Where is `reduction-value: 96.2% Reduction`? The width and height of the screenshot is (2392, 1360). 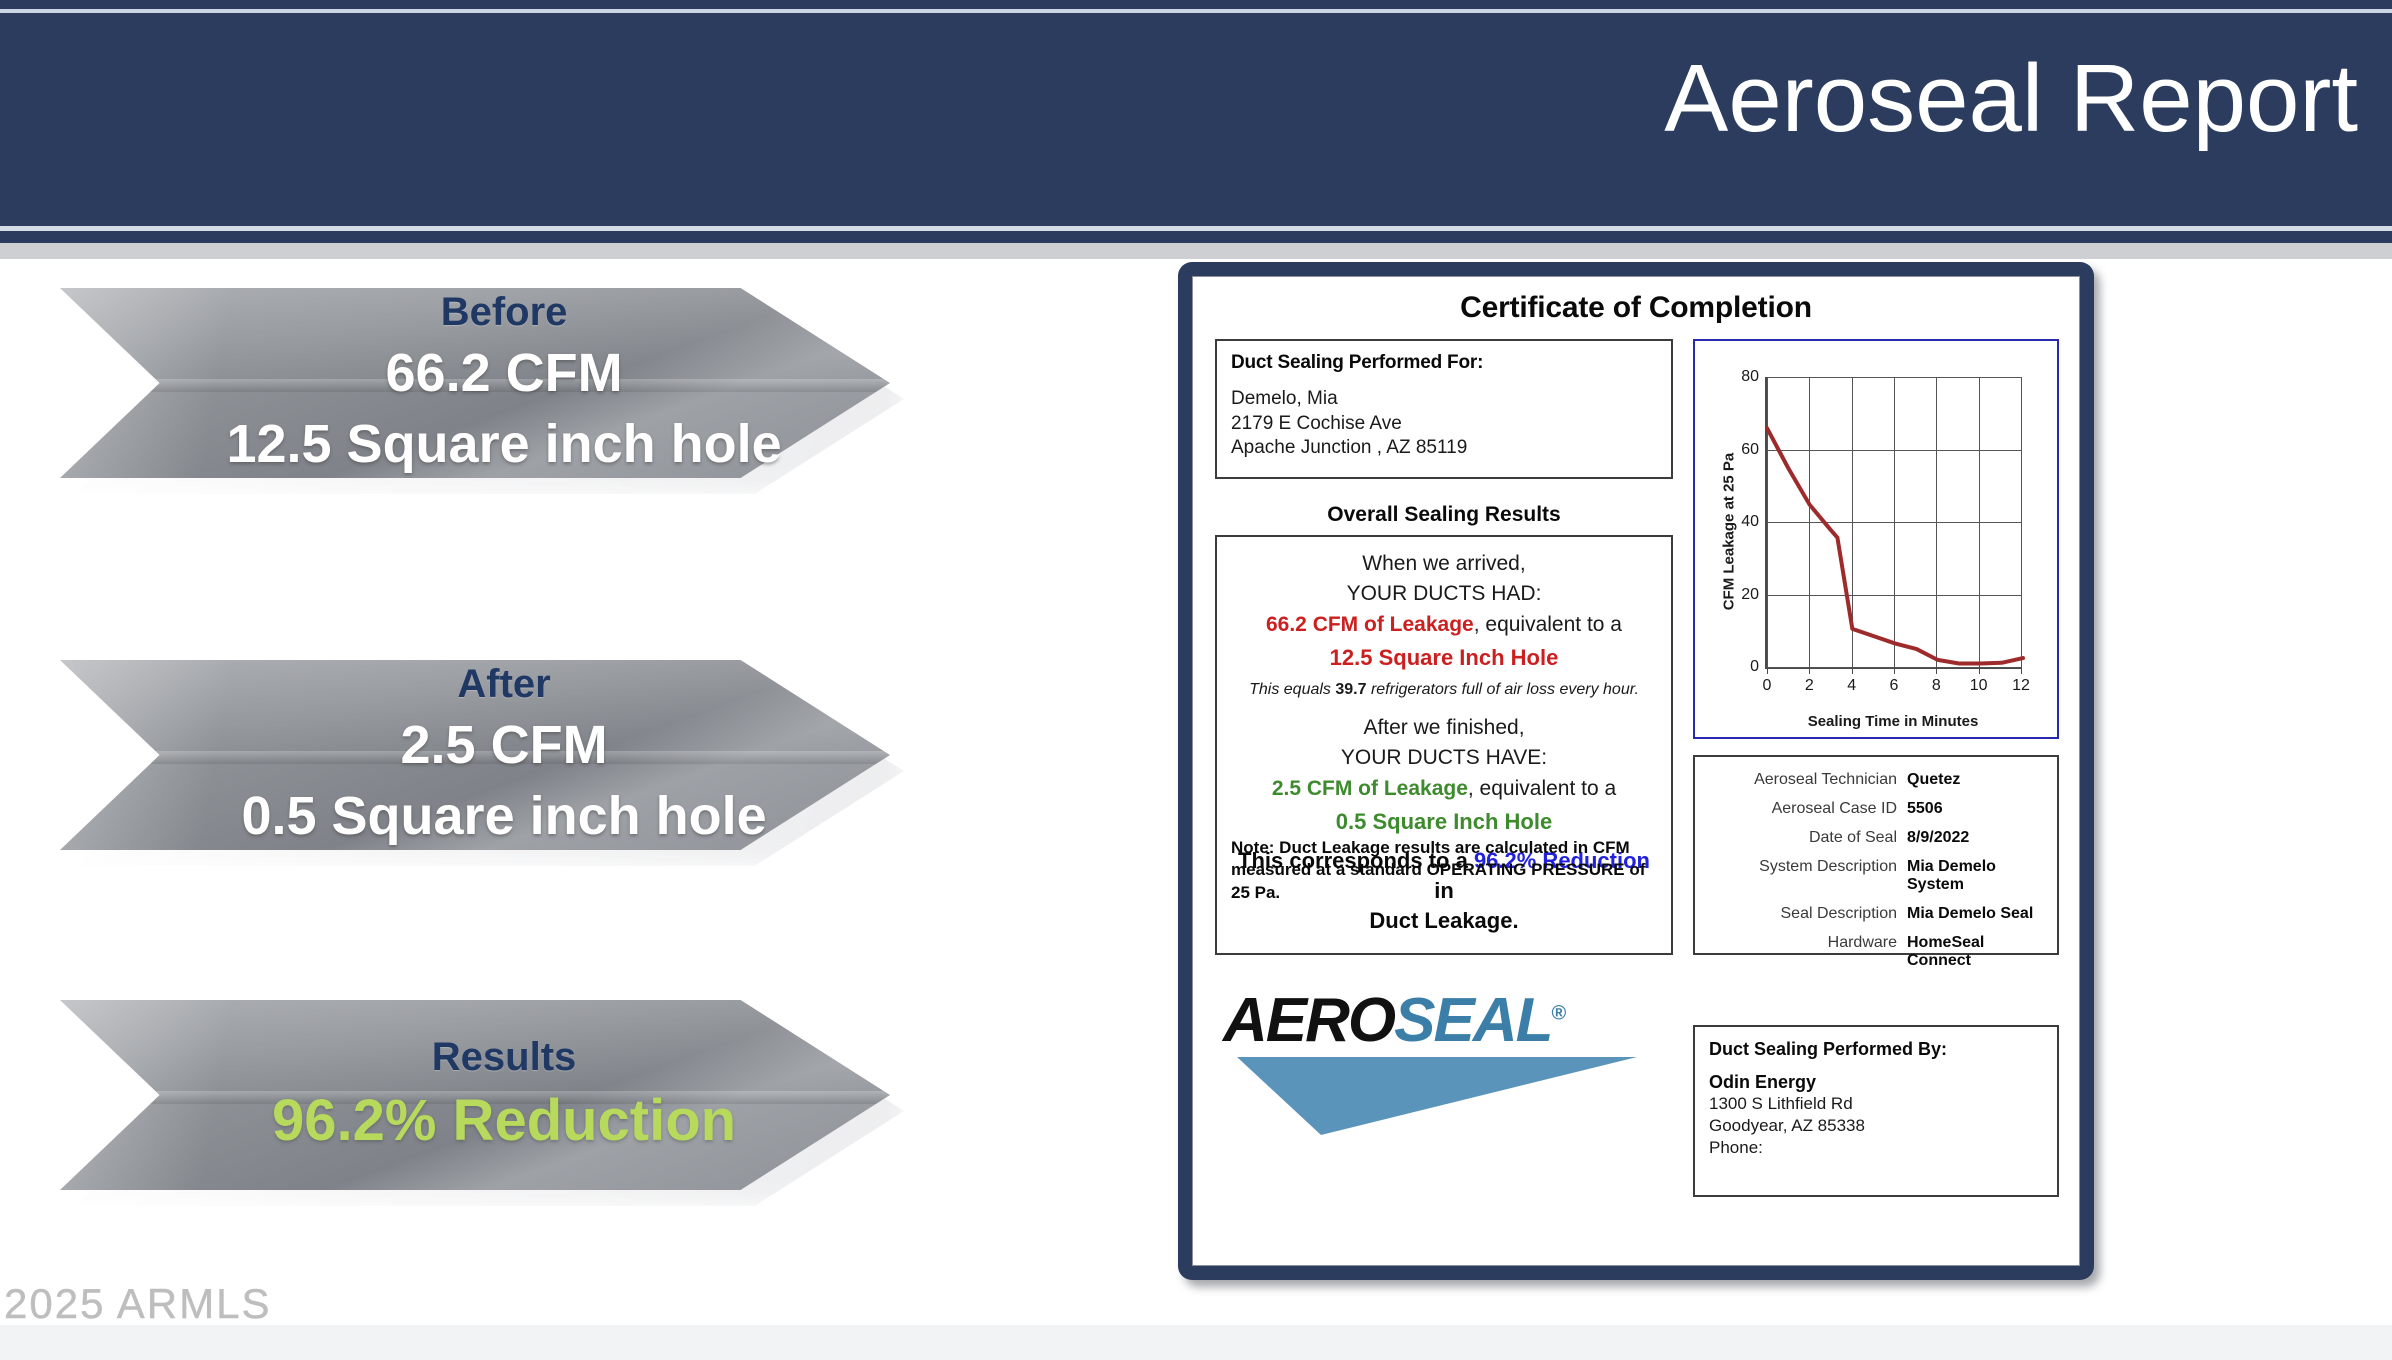
reduction-value: 96.2% Reduction is located at coordinates (1561, 861).